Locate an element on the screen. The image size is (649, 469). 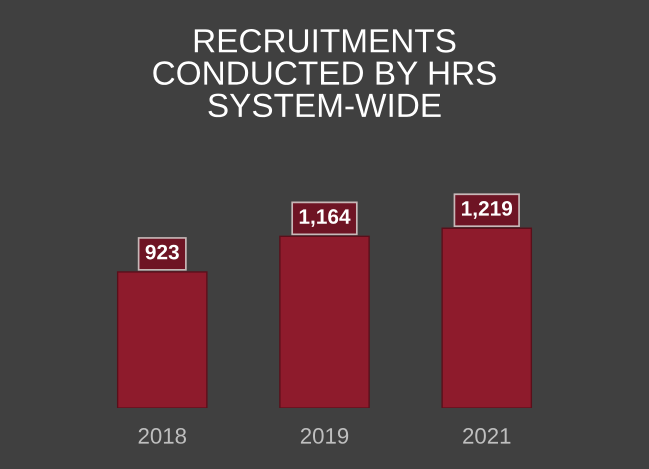
data-label: 923 is located at coordinates (162, 252).